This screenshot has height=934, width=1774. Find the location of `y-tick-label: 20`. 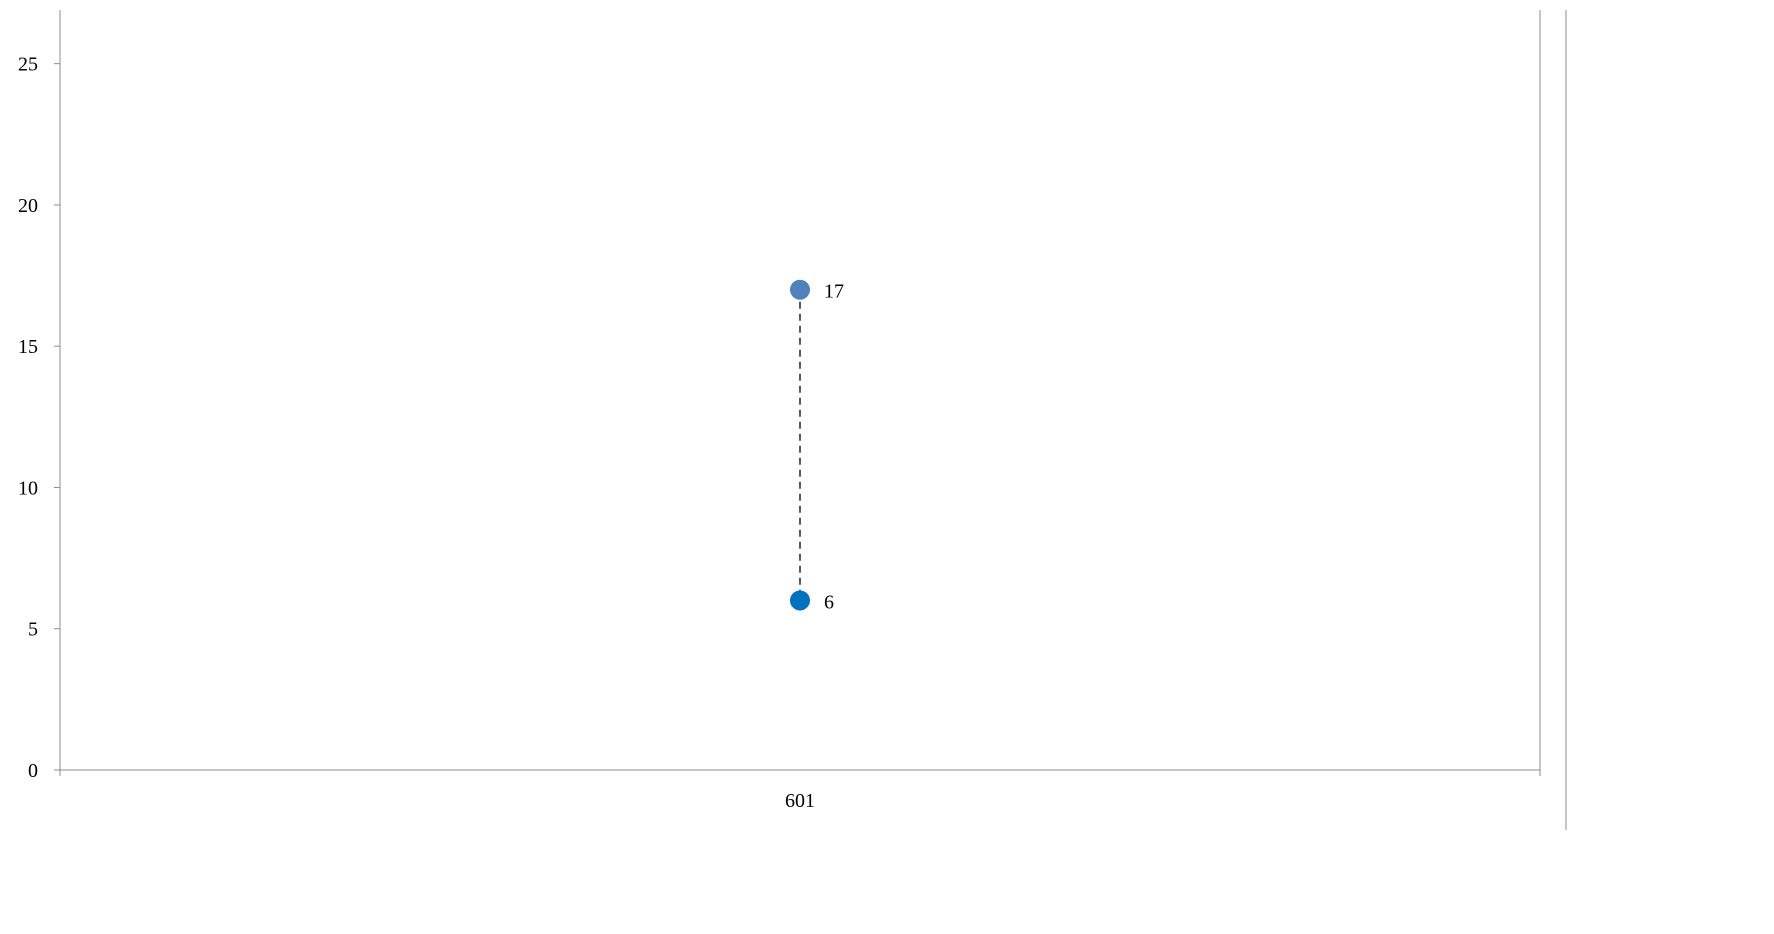

y-tick-label: 20 is located at coordinates (28, 206).